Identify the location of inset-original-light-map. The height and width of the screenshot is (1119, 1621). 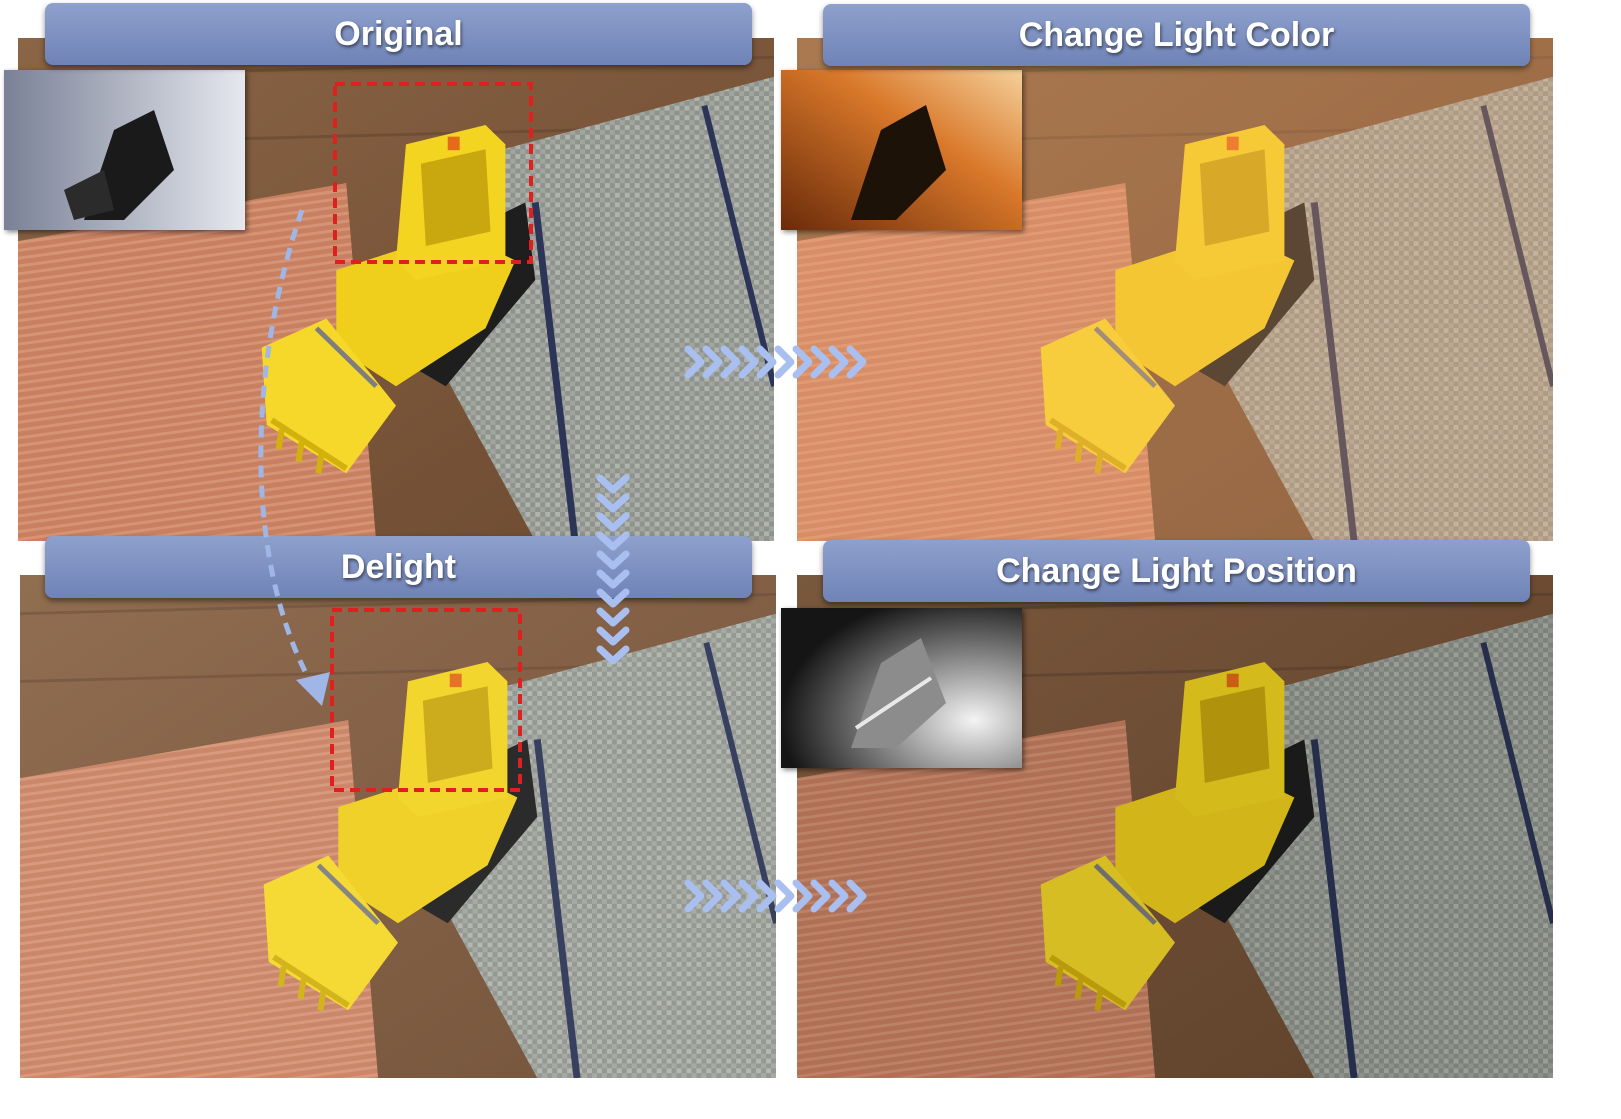
(124, 150).